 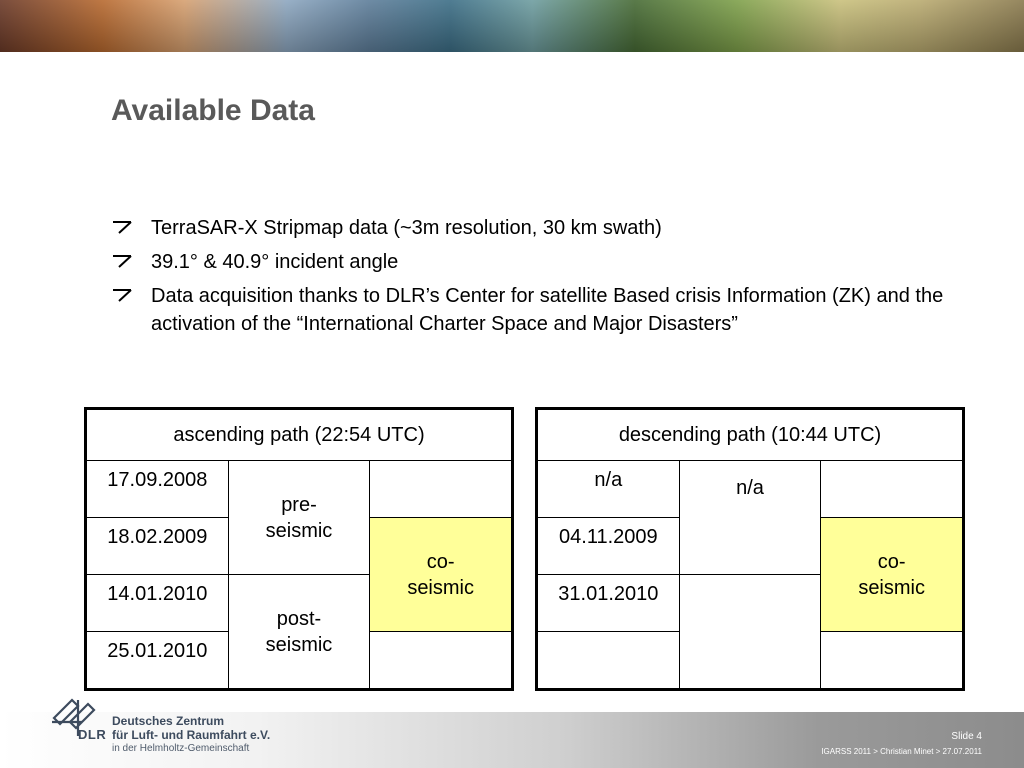 What do you see at coordinates (157, 489) in the screenshot?
I see `ascending-date: 17.09.2008` at bounding box center [157, 489].